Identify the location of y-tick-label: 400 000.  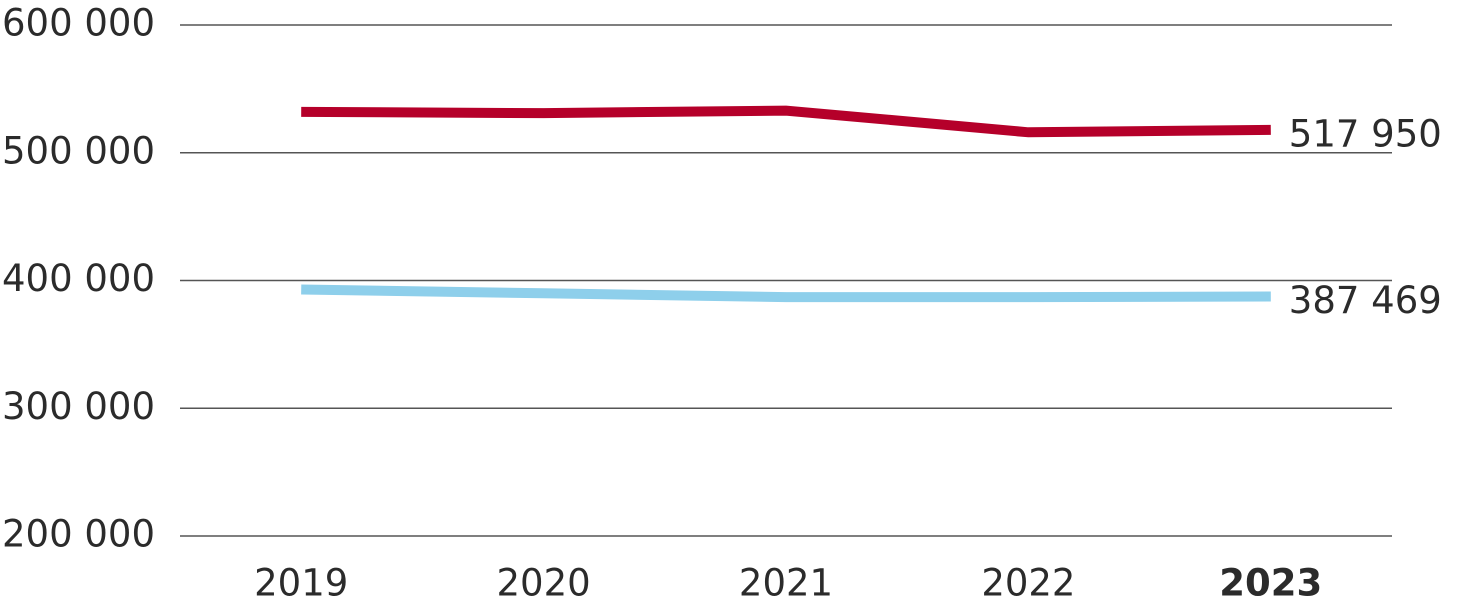
(78, 278).